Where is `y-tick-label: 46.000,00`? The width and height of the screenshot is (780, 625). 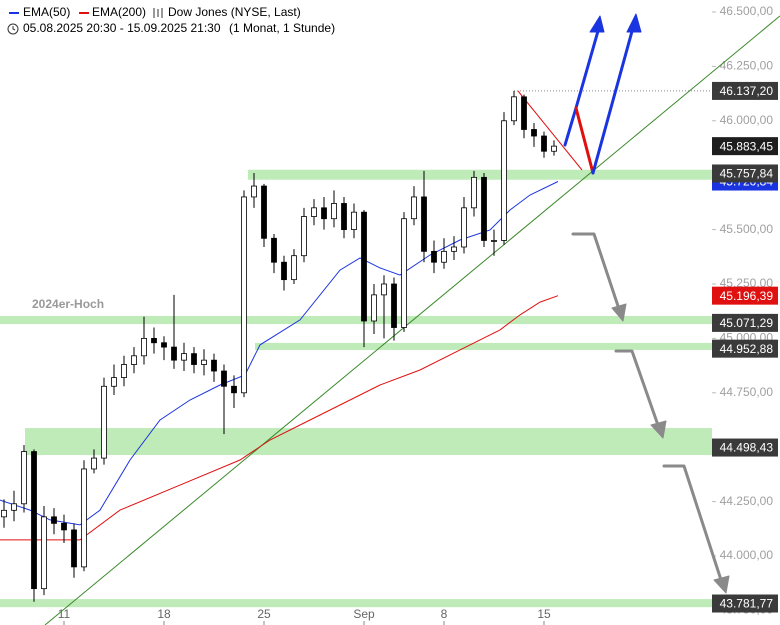
y-tick-label: 46.000,00 is located at coordinates (747, 120).